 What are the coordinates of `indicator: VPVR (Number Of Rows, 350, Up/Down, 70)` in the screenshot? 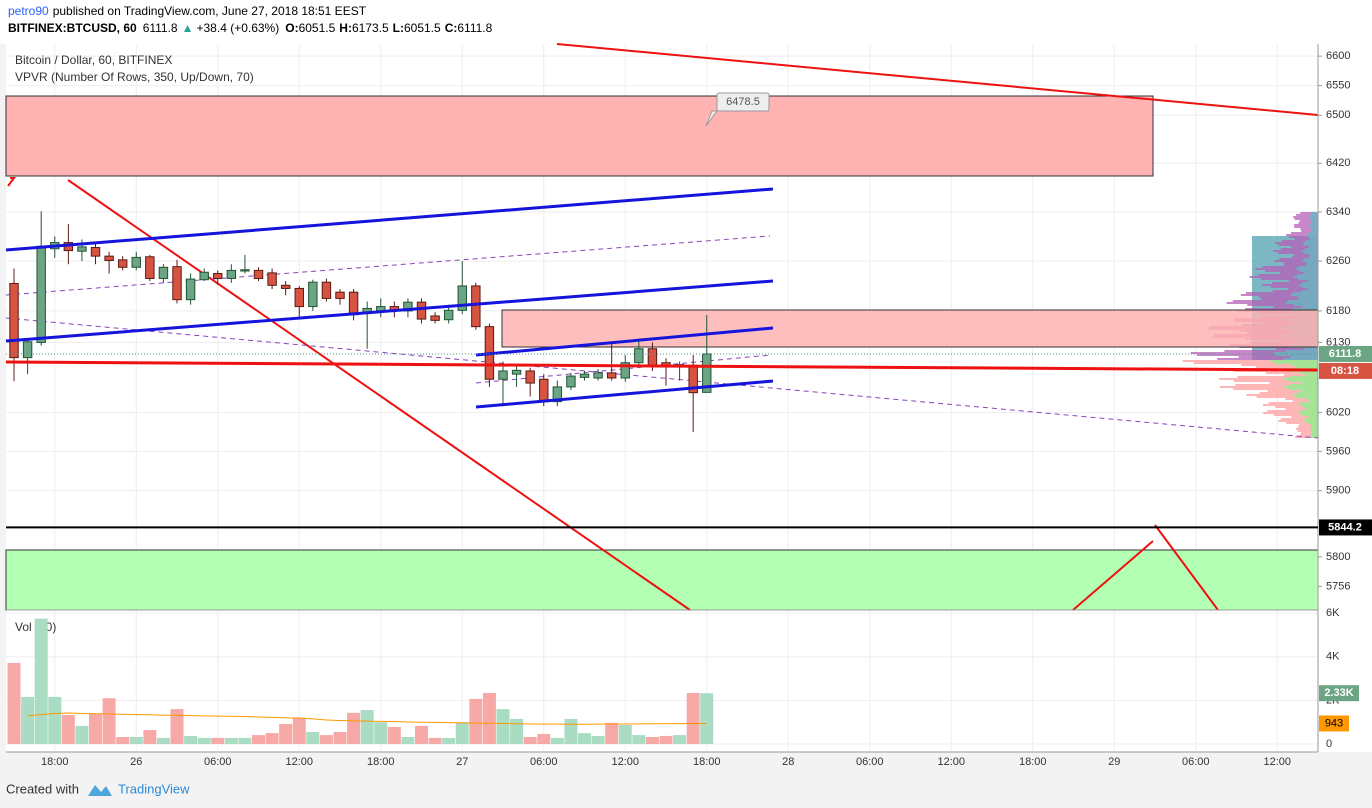 It's located at (134, 77).